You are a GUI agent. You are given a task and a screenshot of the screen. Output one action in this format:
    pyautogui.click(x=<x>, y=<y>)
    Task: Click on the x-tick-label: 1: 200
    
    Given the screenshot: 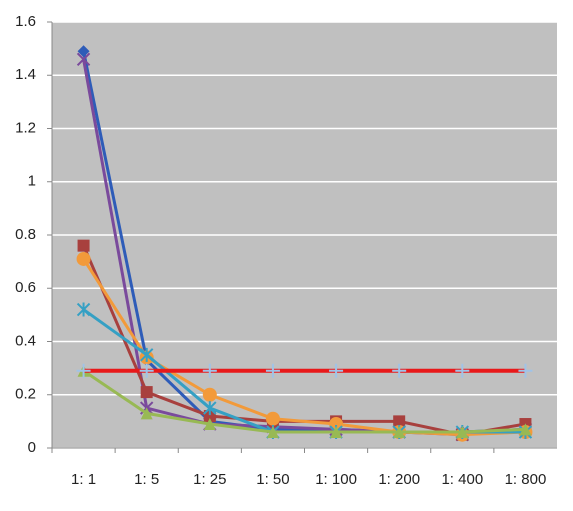 What is the action you would take?
    pyautogui.click(x=399, y=479)
    